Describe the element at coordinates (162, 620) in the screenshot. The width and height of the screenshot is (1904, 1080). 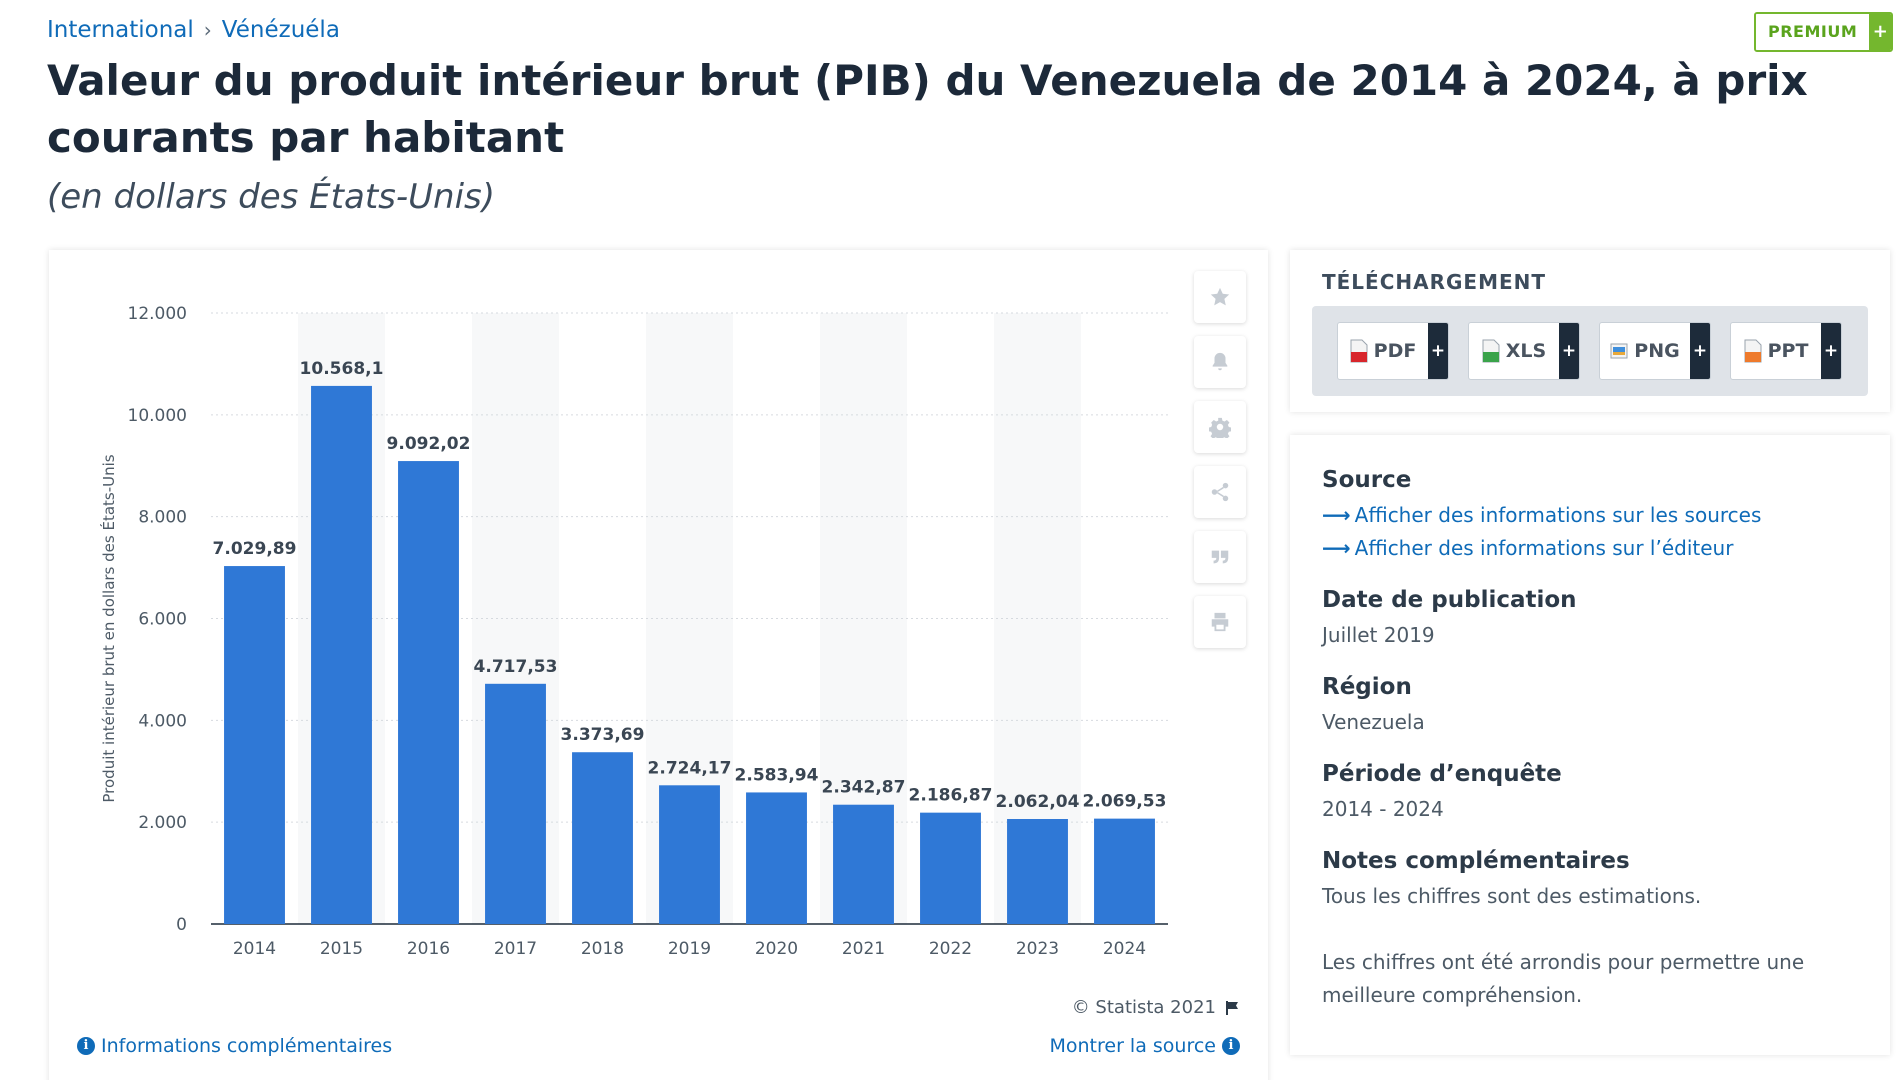
I see `y-tick-label: 6.000` at that location.